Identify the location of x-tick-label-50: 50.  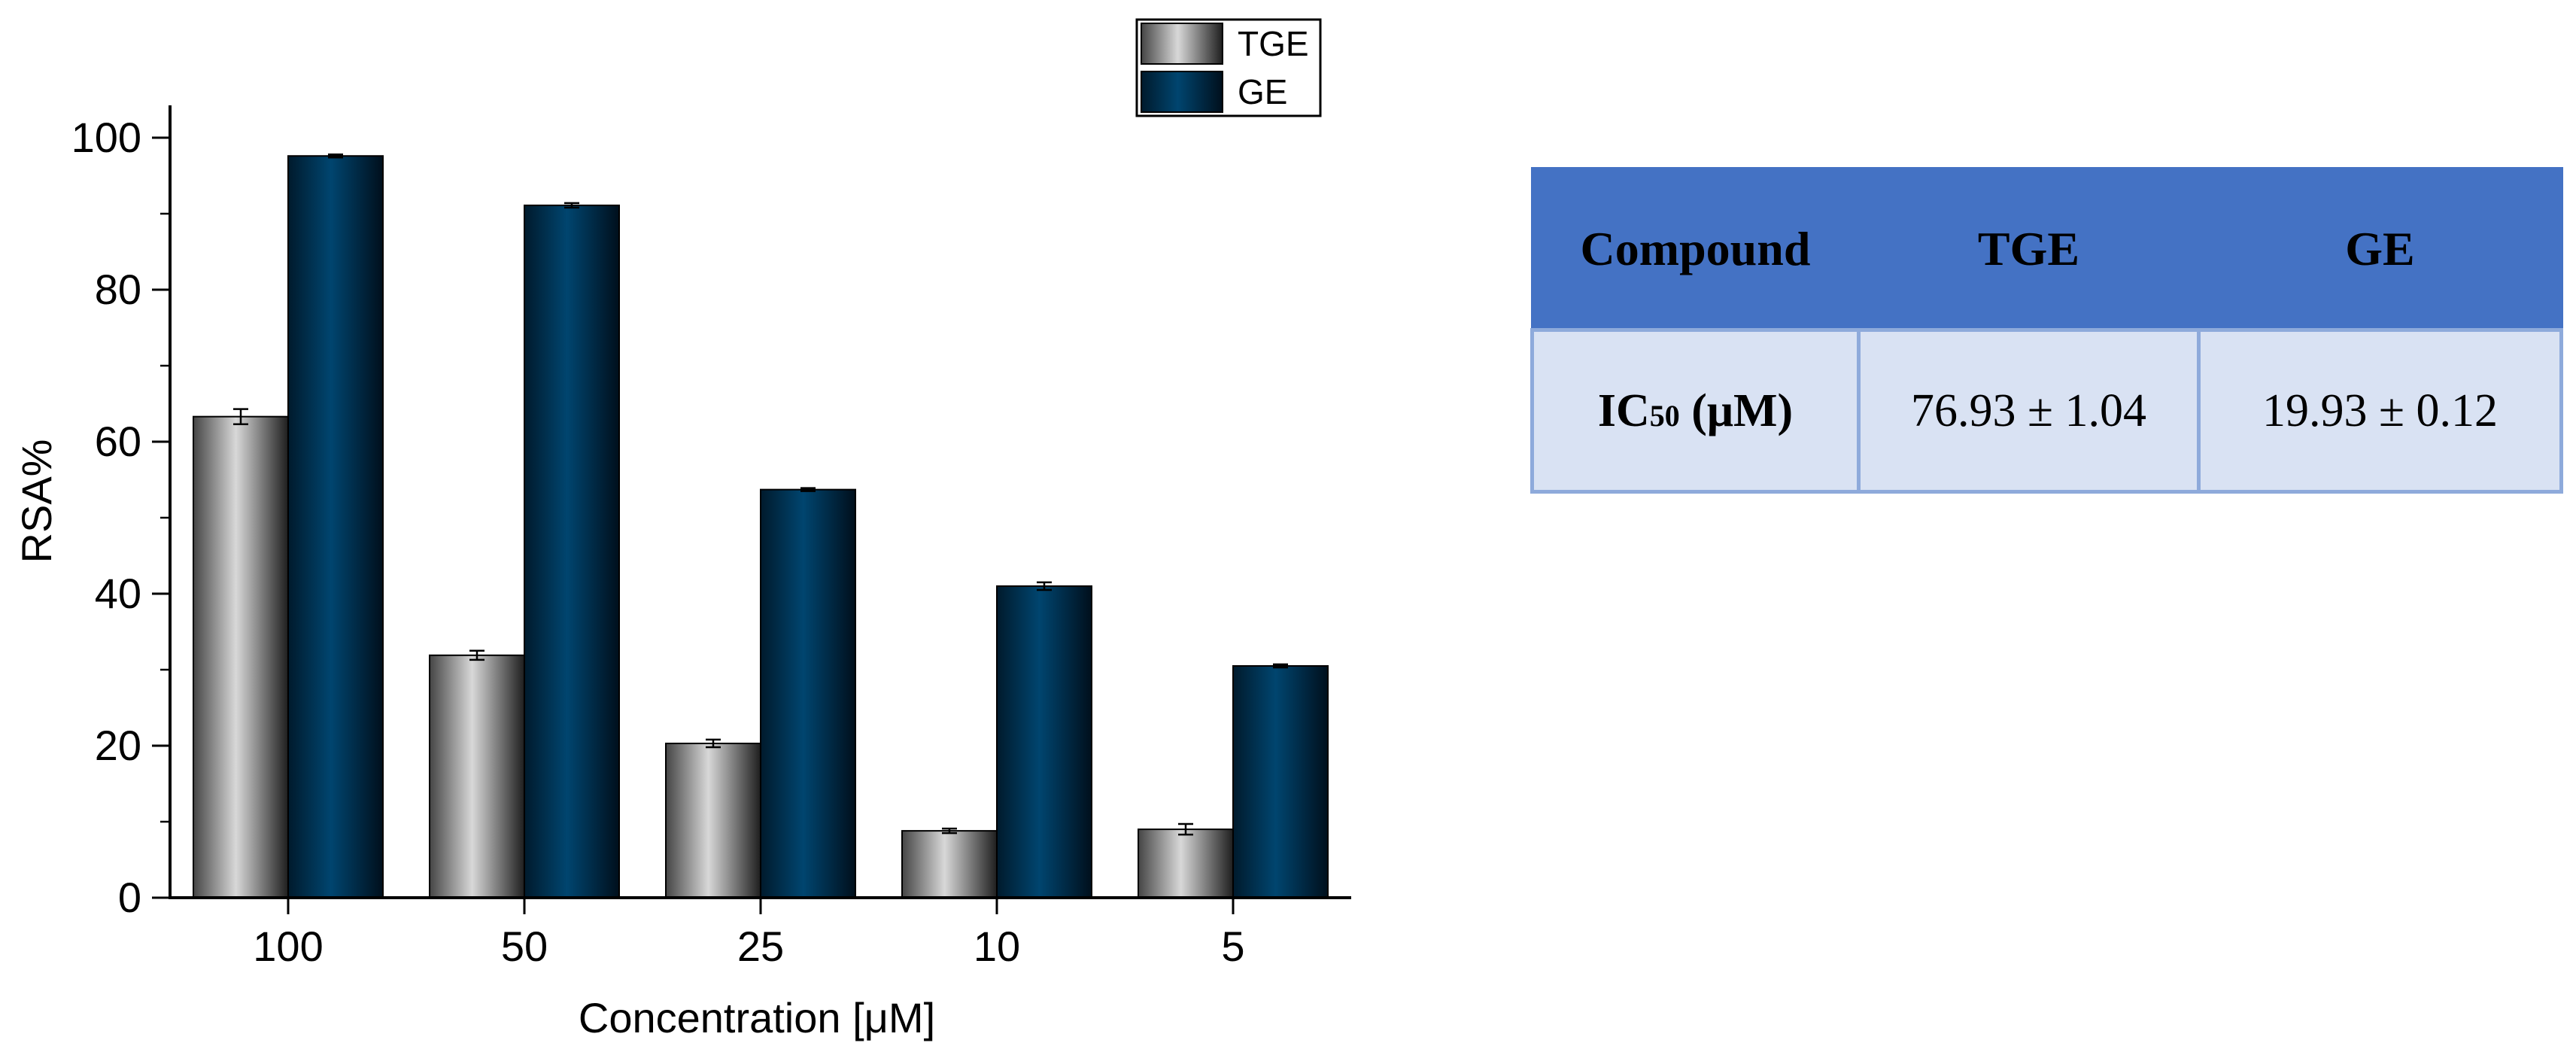
(525, 946).